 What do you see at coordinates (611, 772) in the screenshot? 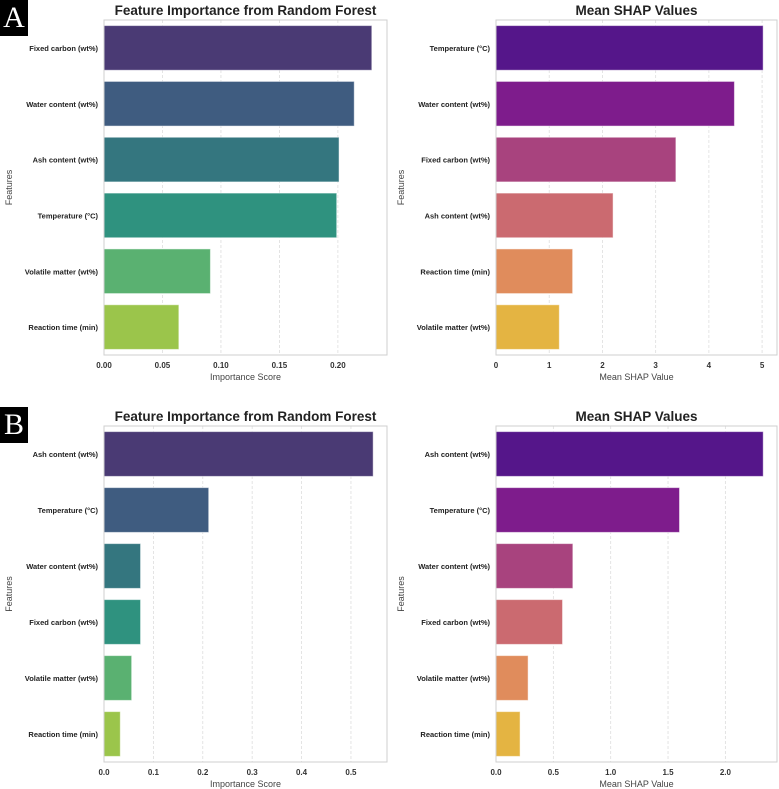
I see `x-tick-label: 1.0` at bounding box center [611, 772].